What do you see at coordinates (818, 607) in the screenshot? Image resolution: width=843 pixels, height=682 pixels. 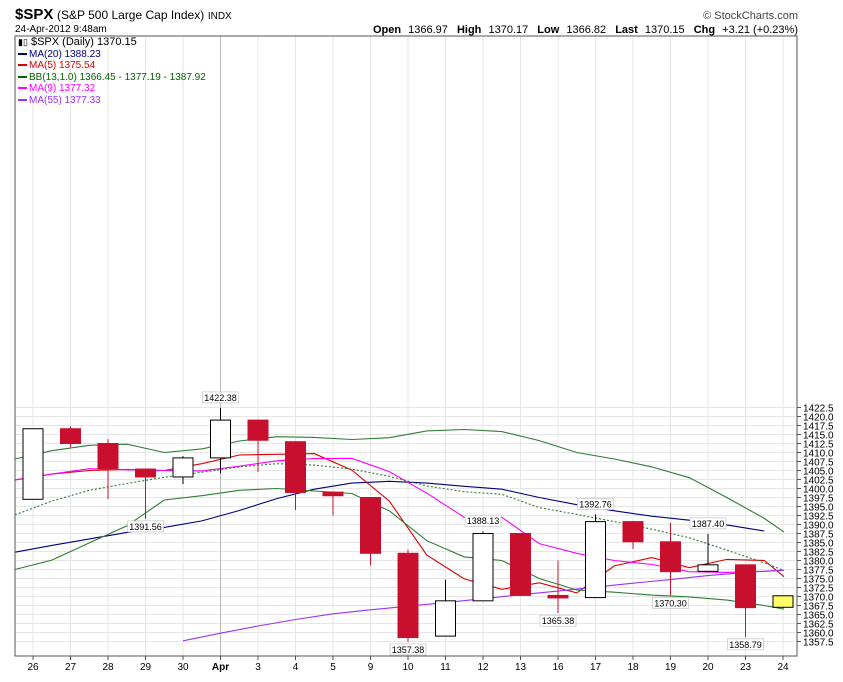 I see `y-tick-label: 1367.5` at bounding box center [818, 607].